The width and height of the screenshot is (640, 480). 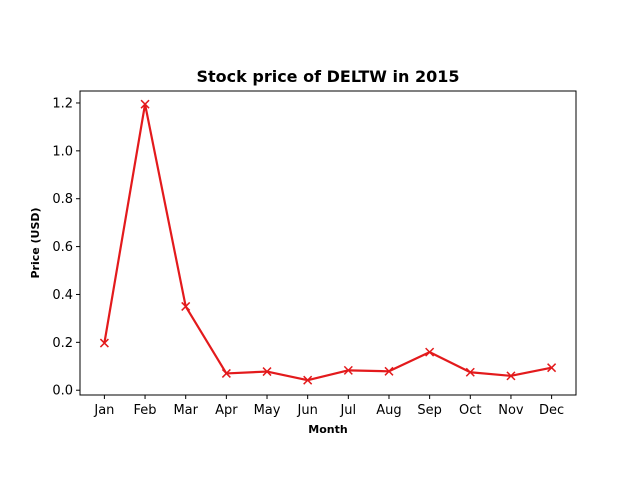 I want to click on y-axis: 0.0 0.2 0.4 0.6 0.8 1.0 1.2, so click(x=66, y=247).